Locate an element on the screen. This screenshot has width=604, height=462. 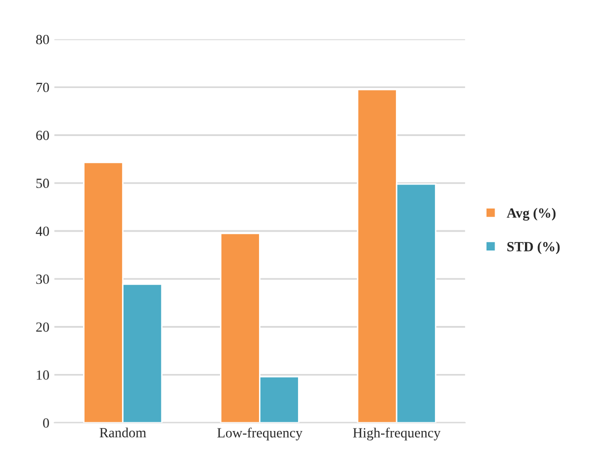
y-tick-label: 20 is located at coordinates (42, 327).